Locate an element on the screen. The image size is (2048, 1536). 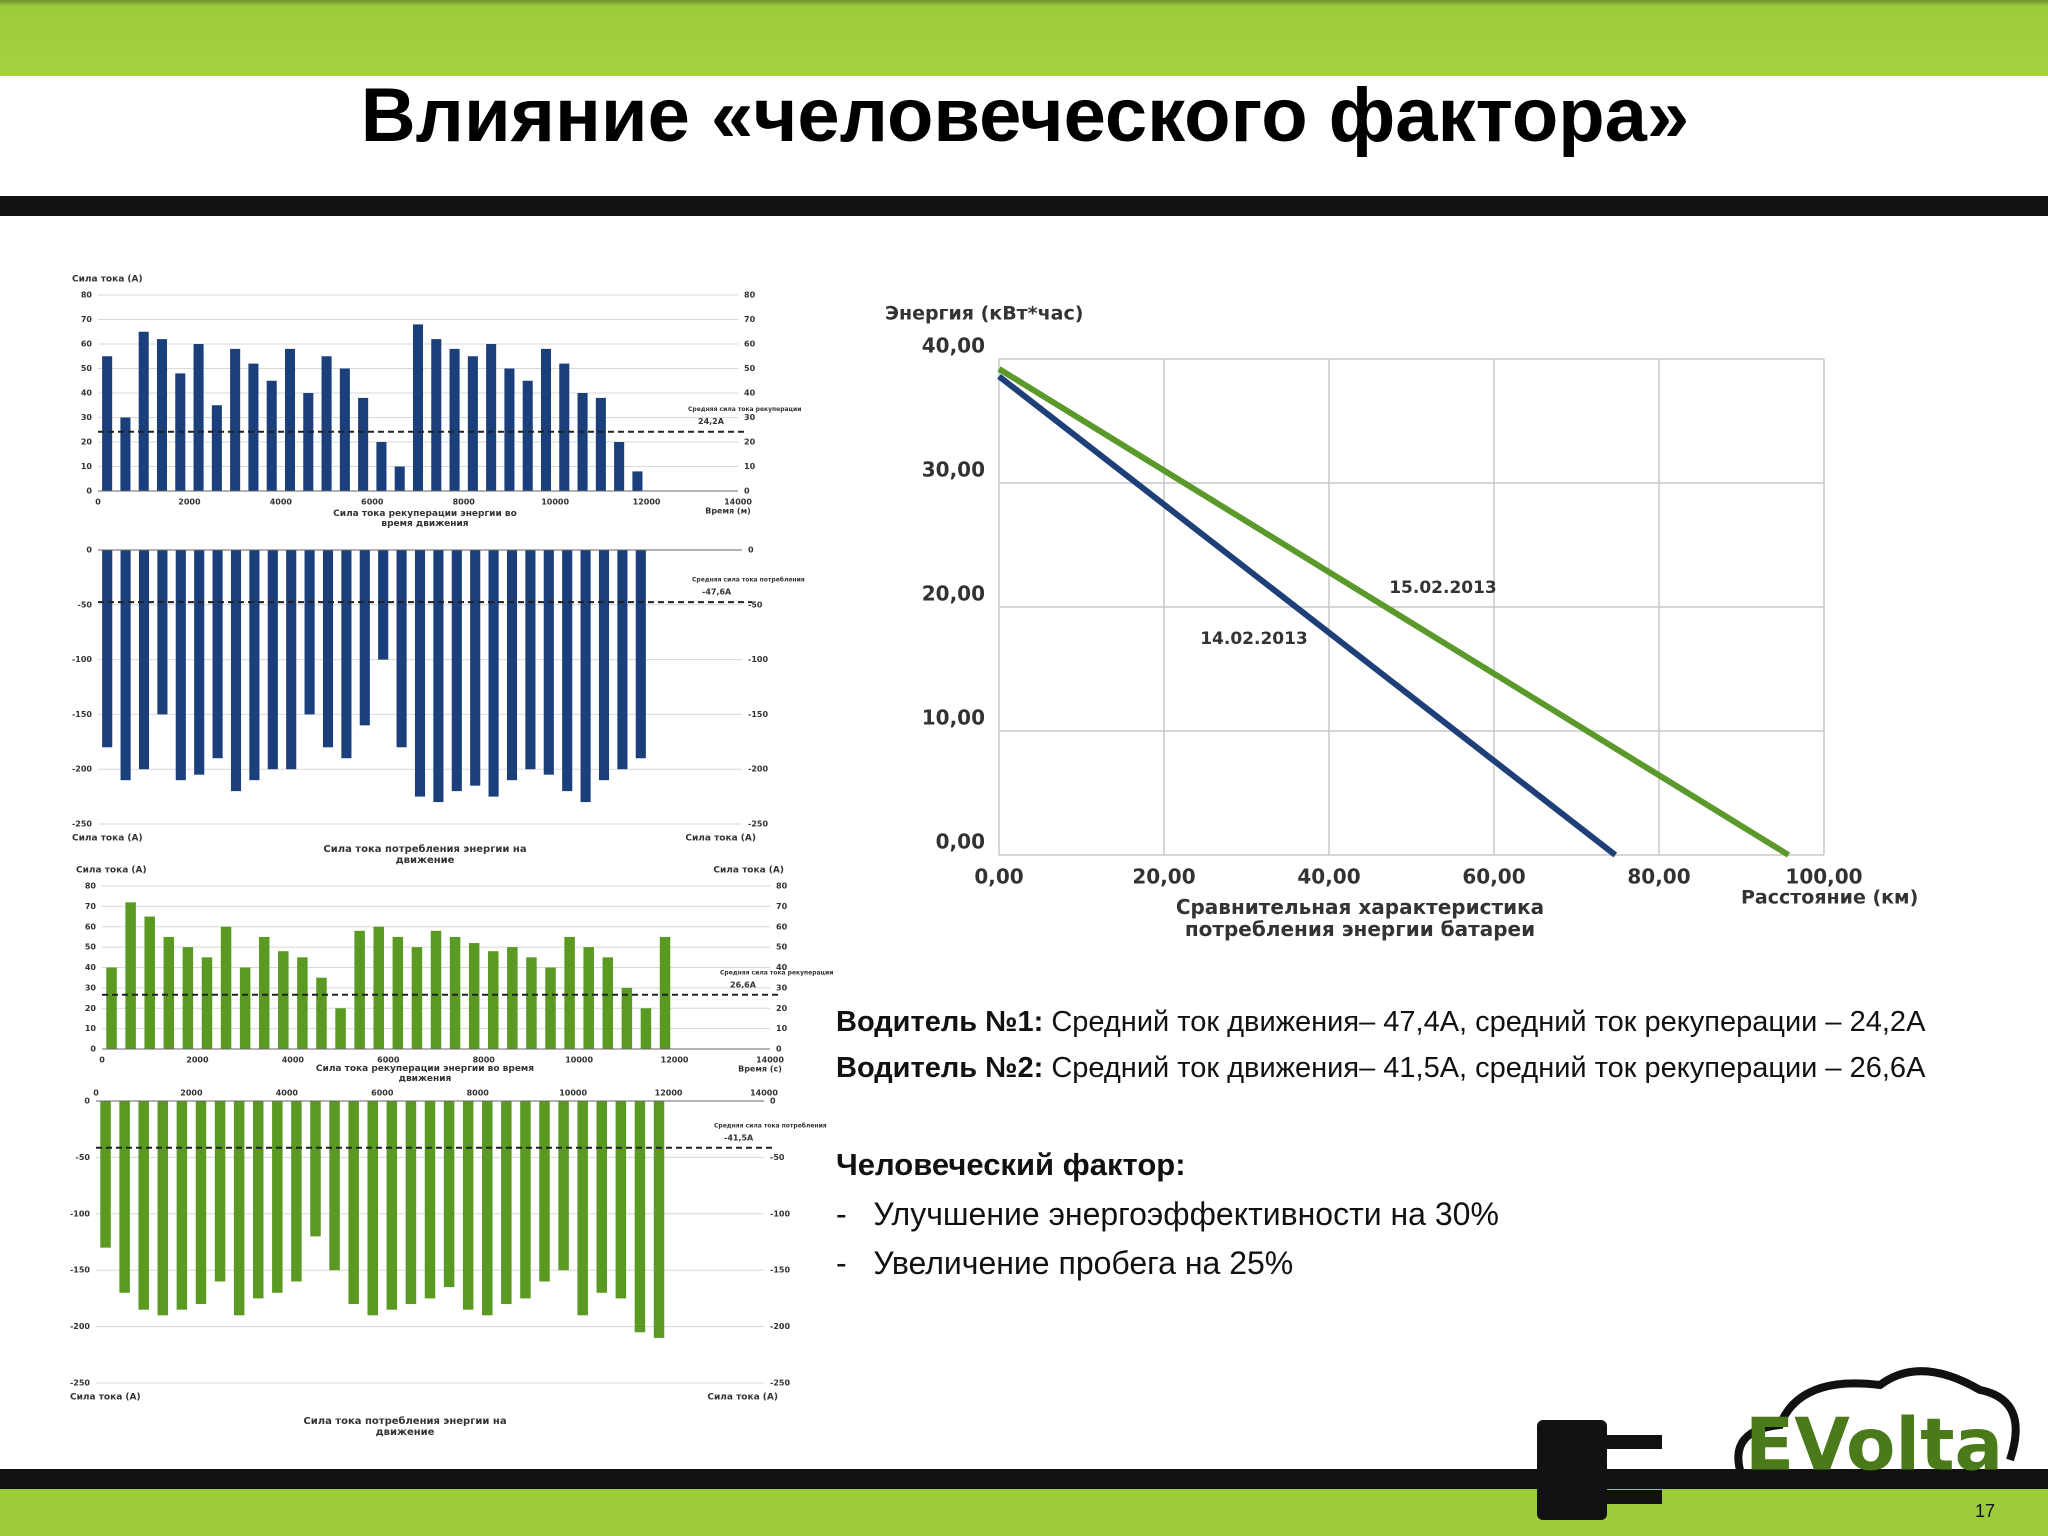
y-tick-label-right: -150 is located at coordinates (758, 714).